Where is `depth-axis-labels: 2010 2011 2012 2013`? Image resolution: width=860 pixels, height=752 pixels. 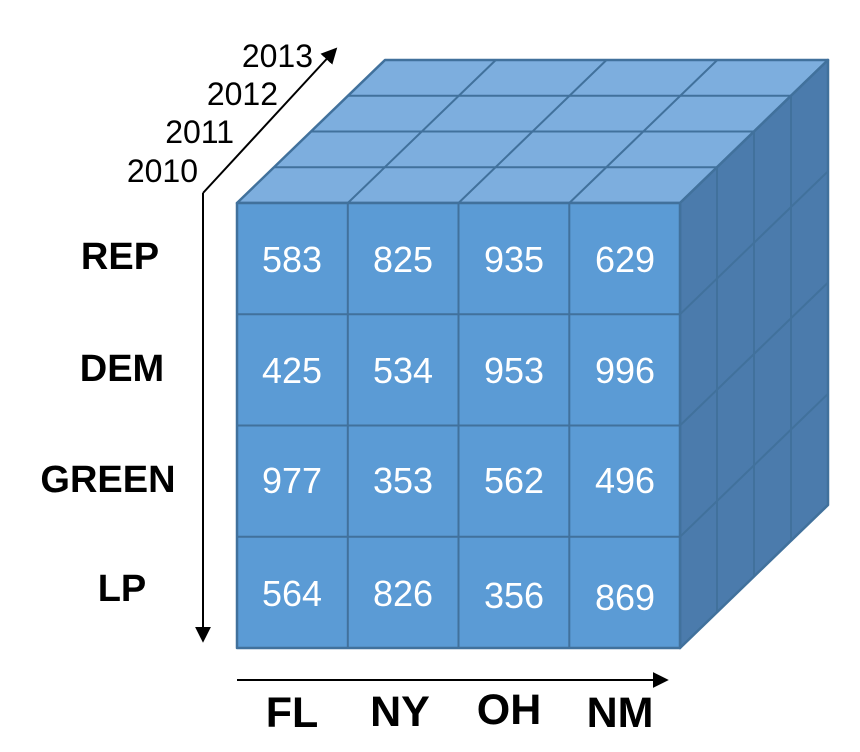
depth-axis-labels: 2010 2011 2012 2013 is located at coordinates (220, 113).